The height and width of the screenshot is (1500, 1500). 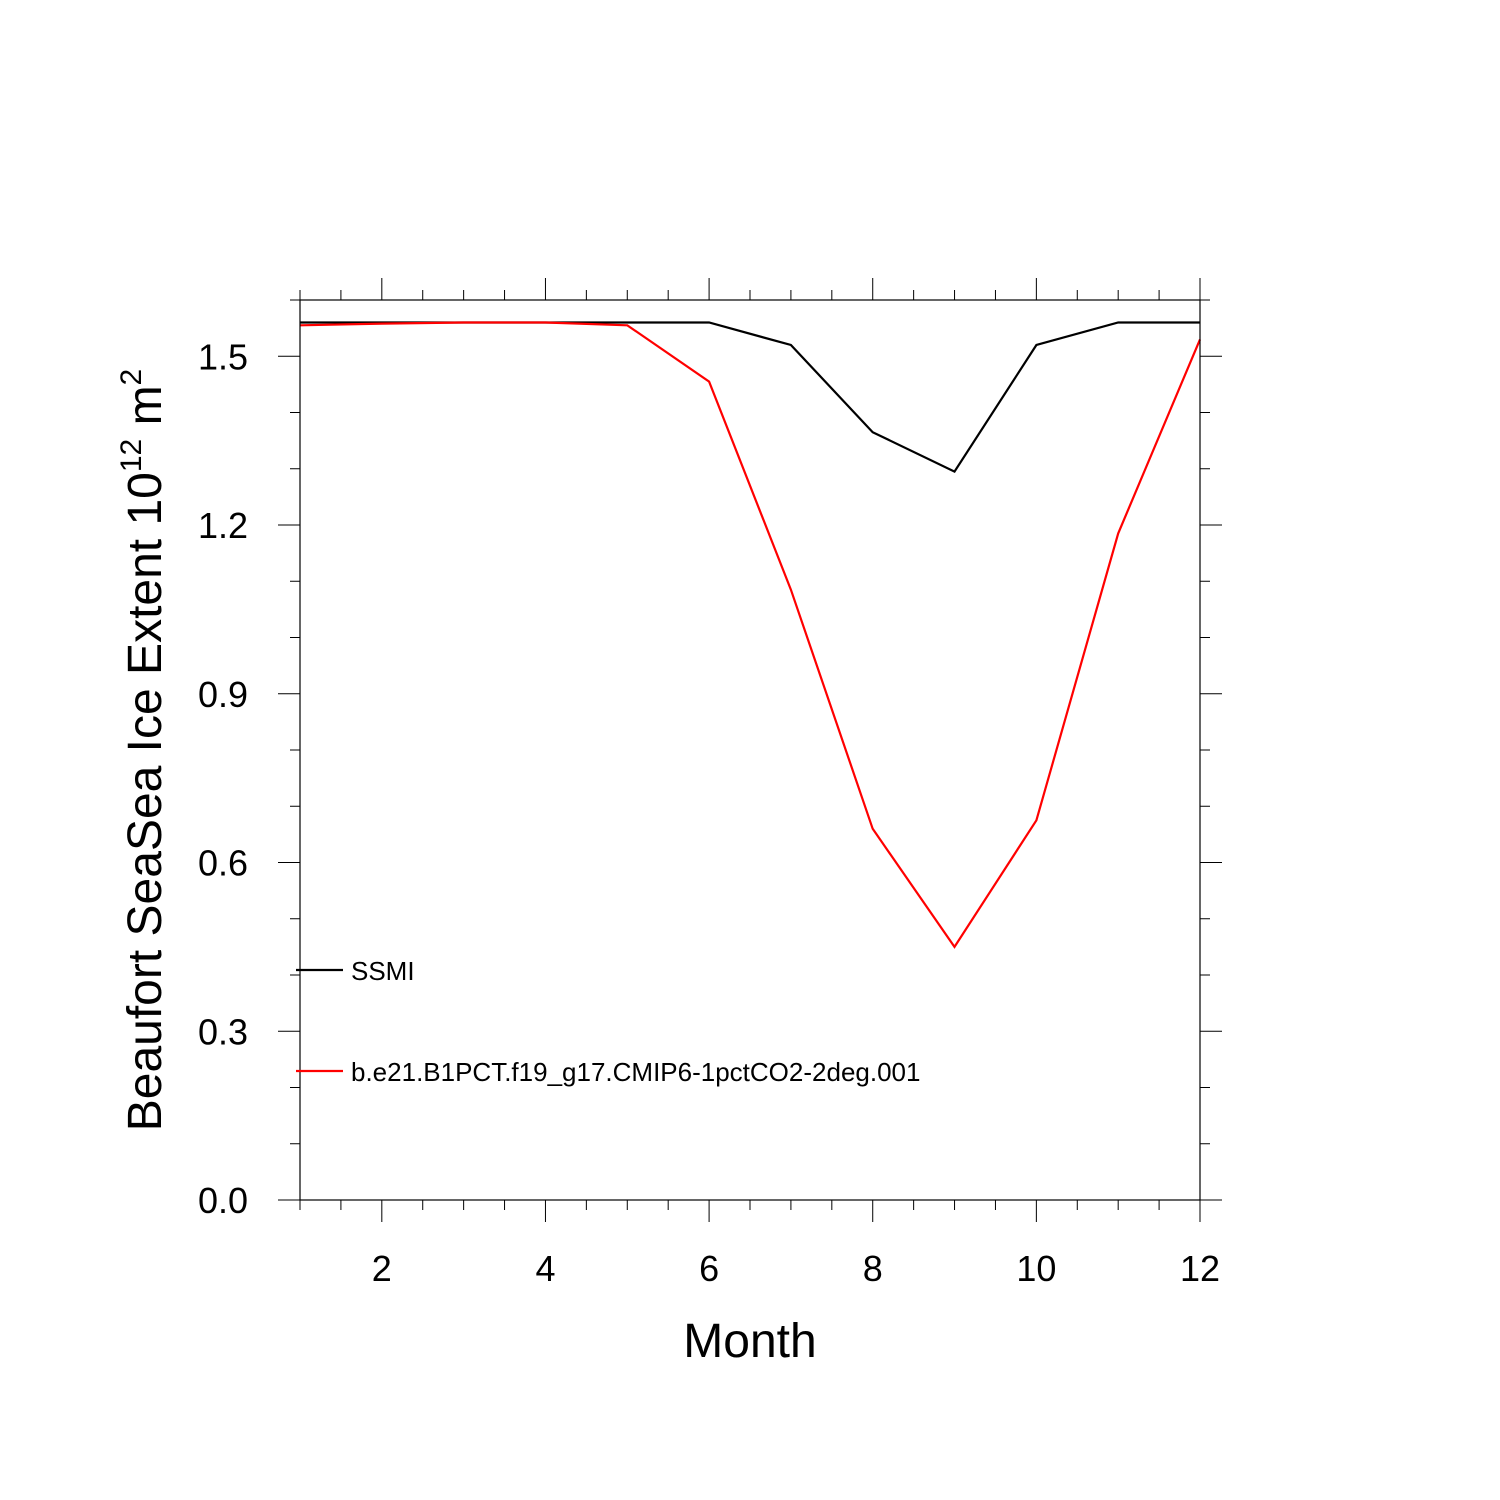 What do you see at coordinates (383, 971) in the screenshot?
I see `legend-label: SSMI` at bounding box center [383, 971].